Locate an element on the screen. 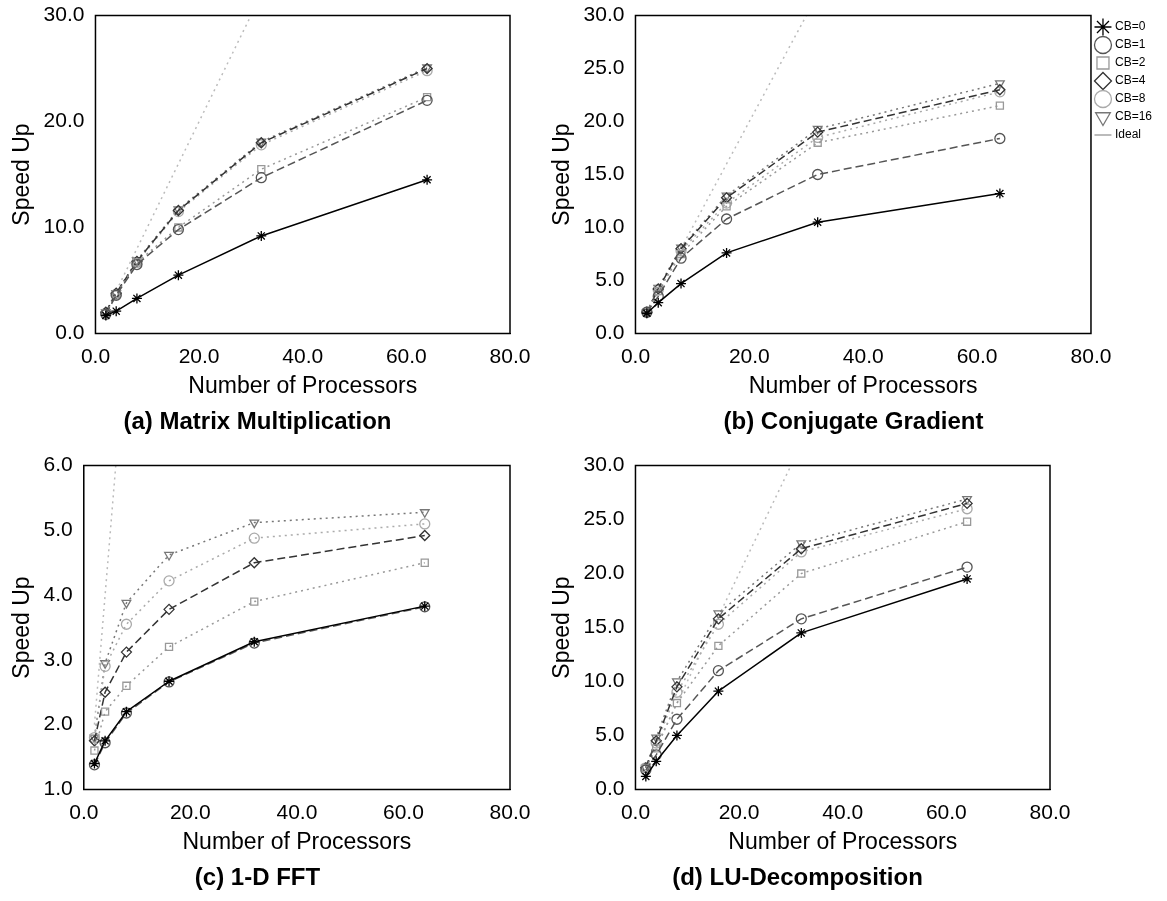 This screenshot has width=1167, height=901. legend-label: CB=4 is located at coordinates (1130, 80).